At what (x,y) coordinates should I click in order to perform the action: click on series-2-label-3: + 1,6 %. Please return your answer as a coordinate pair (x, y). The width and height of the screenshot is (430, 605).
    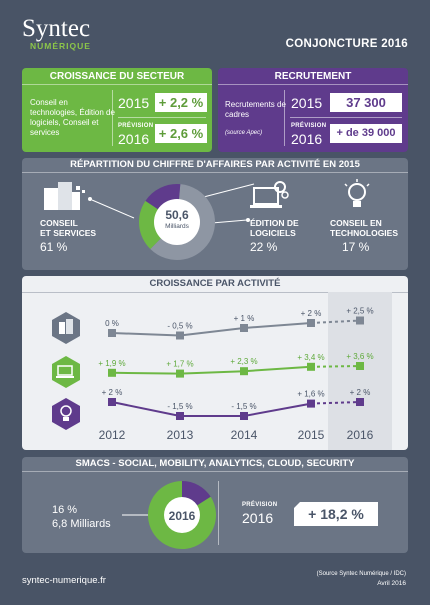
    Looking at the image, I should click on (310, 394).